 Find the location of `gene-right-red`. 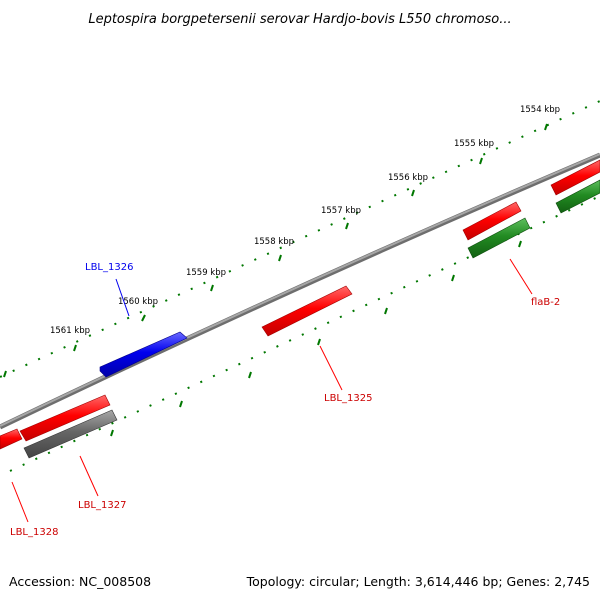

gene-right-red is located at coordinates (575, 177).